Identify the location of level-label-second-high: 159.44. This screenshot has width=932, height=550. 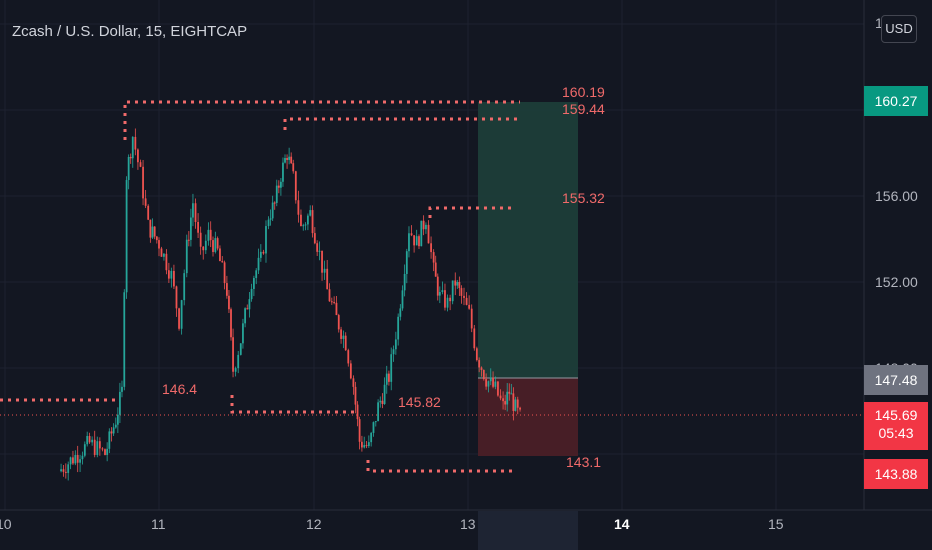
(583, 109).